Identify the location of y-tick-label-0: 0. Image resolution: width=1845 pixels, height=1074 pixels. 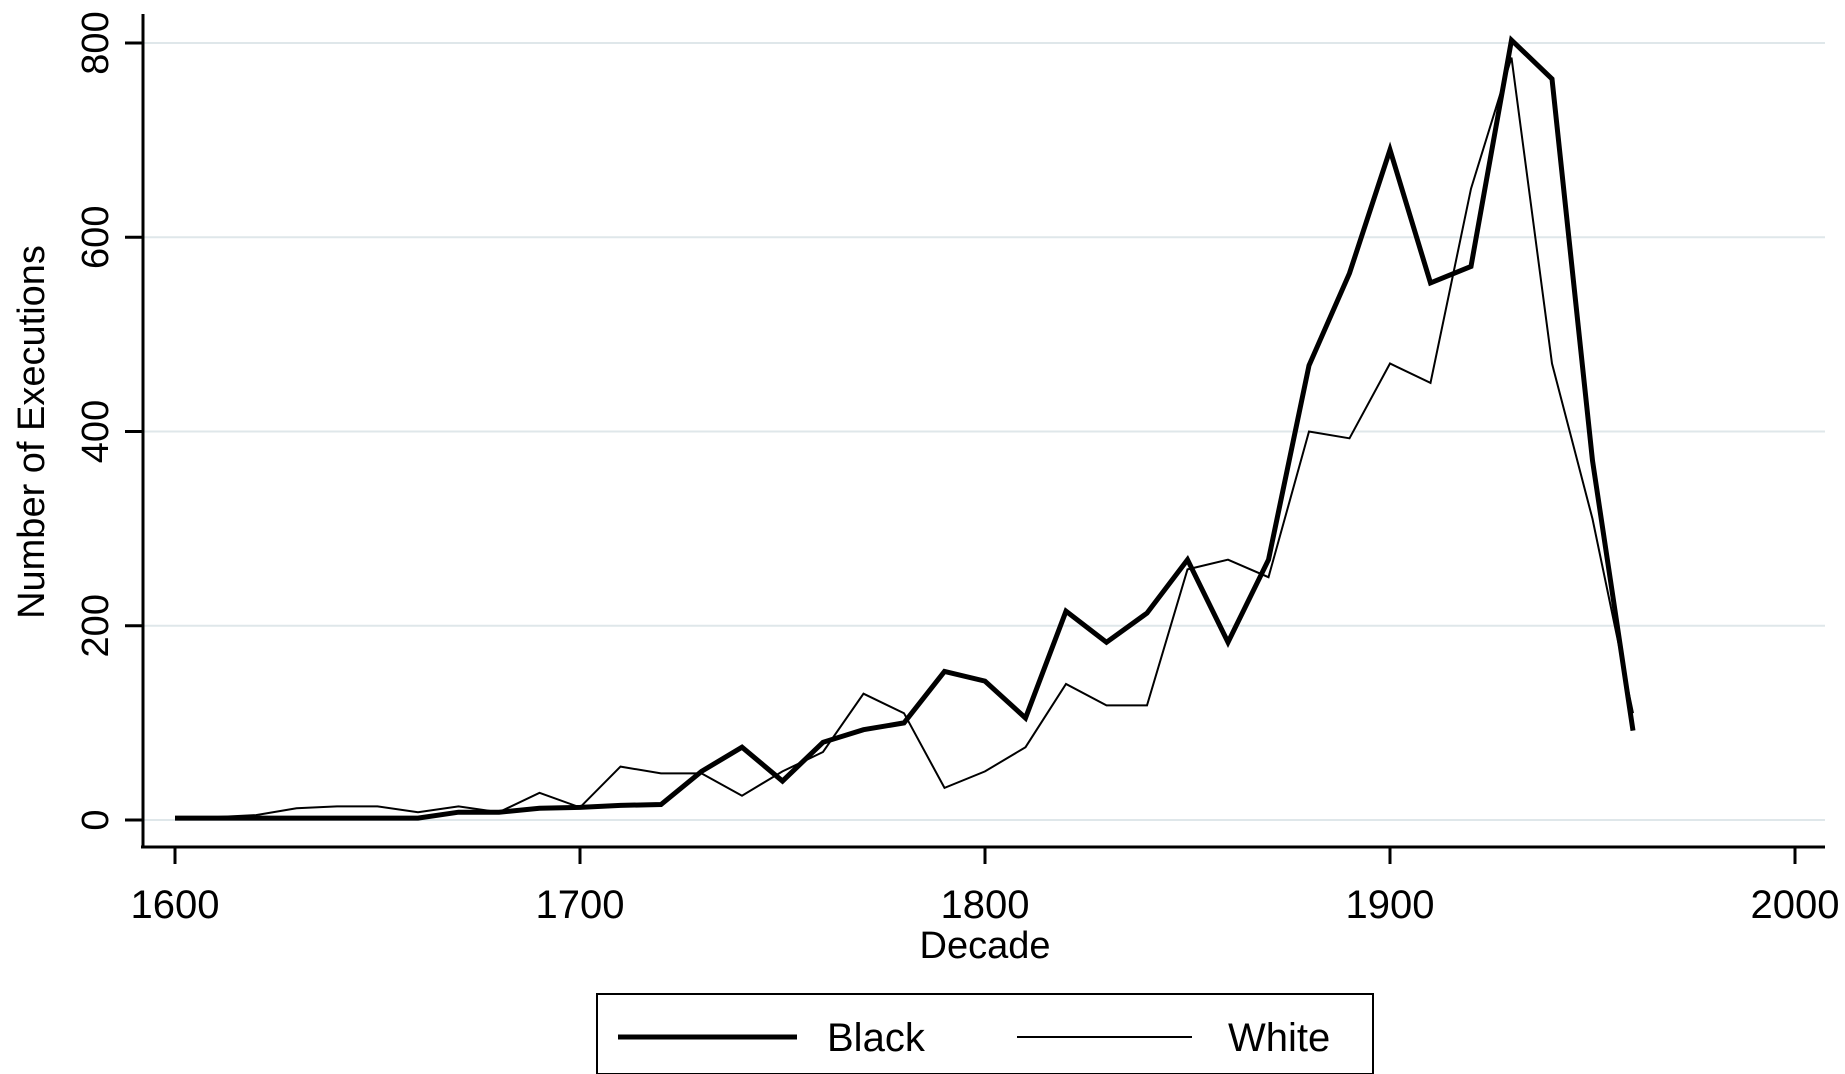
(96, 819).